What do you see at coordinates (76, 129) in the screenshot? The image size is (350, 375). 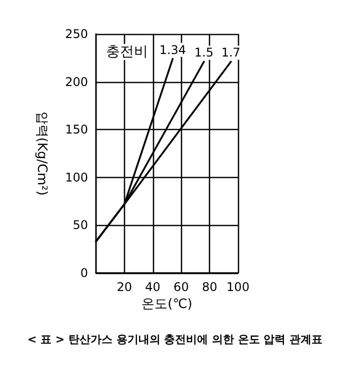 I see `y-tick-label: 150` at bounding box center [76, 129].